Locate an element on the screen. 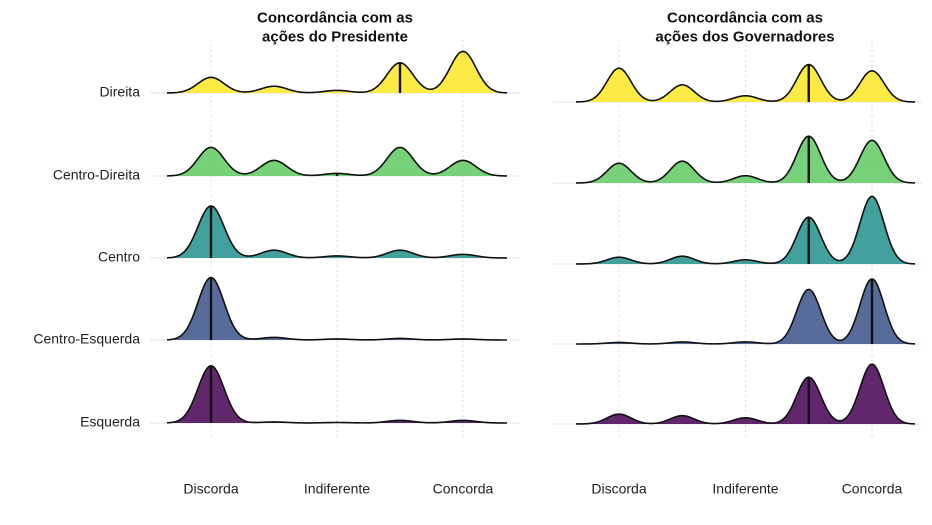  y-tick-label: Centro is located at coordinates (119, 257).